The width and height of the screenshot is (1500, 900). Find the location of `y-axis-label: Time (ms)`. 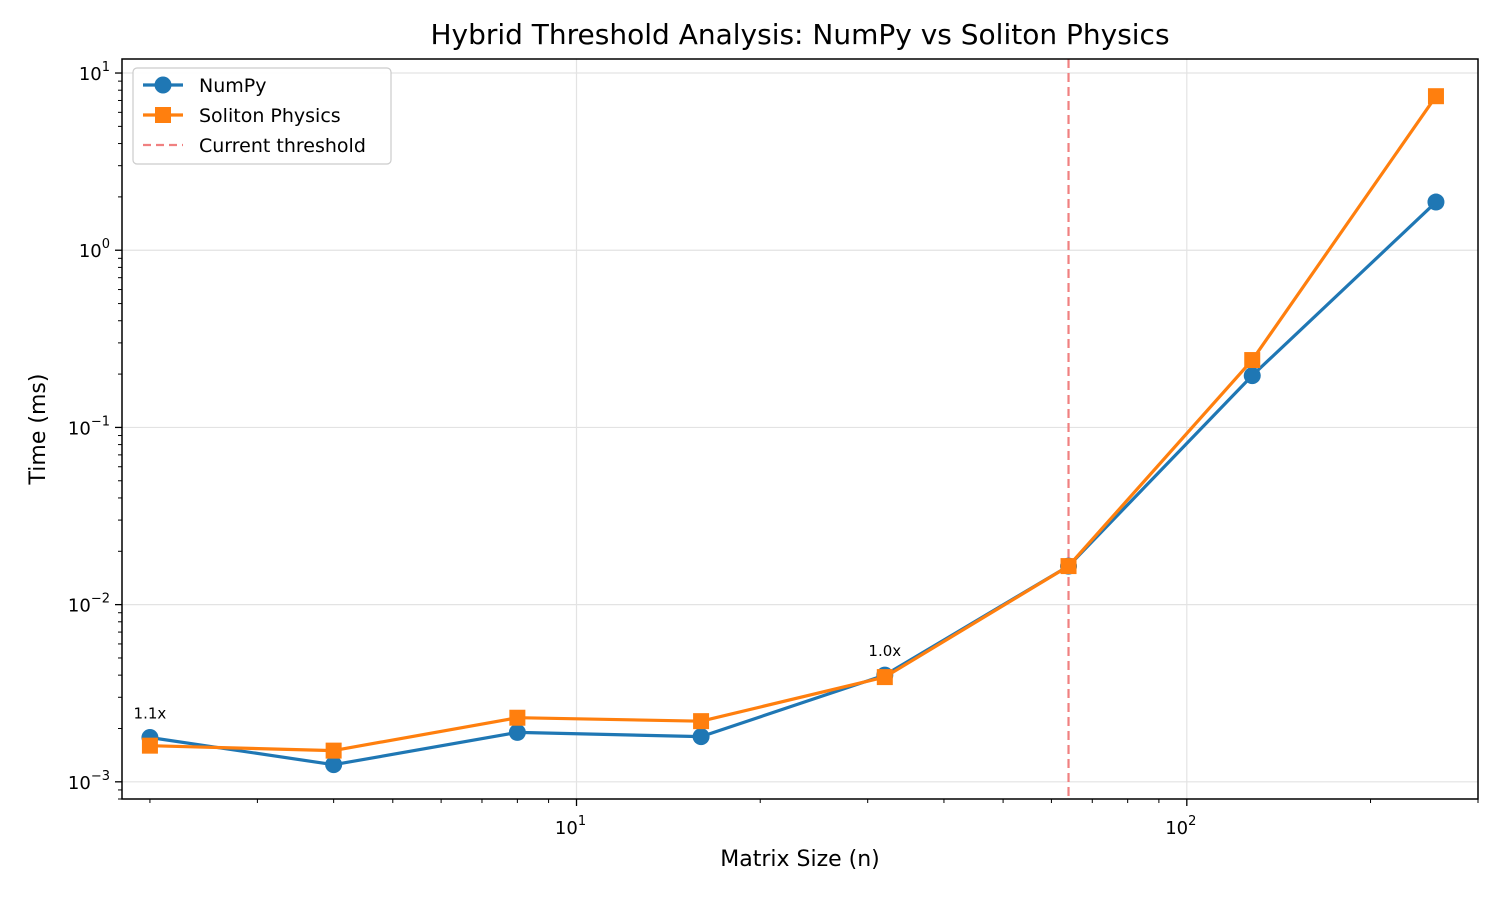

y-axis-label: Time (ms) is located at coordinates (38, 430).